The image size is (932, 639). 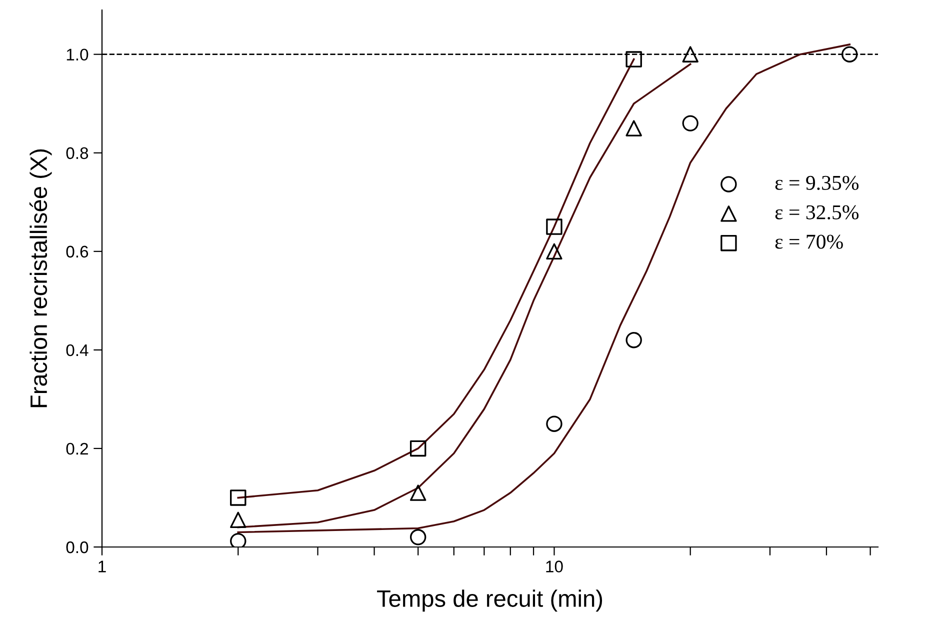 What do you see at coordinates (817, 212) in the screenshot?
I see `legend-label: ε = 32.5%` at bounding box center [817, 212].